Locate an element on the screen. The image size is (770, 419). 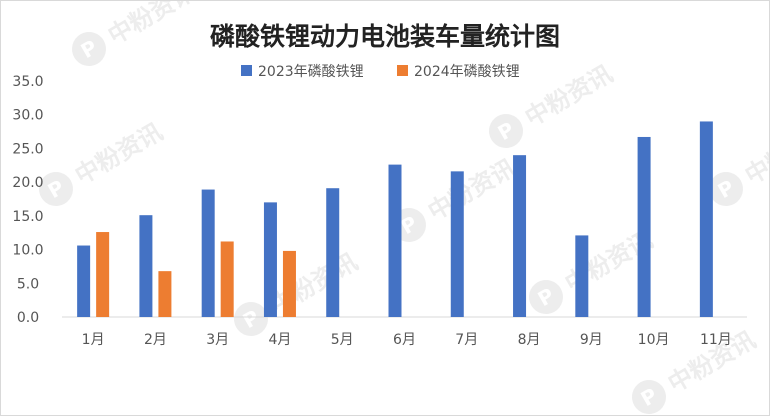
x-tick-label: 1月 is located at coordinates (93, 340).